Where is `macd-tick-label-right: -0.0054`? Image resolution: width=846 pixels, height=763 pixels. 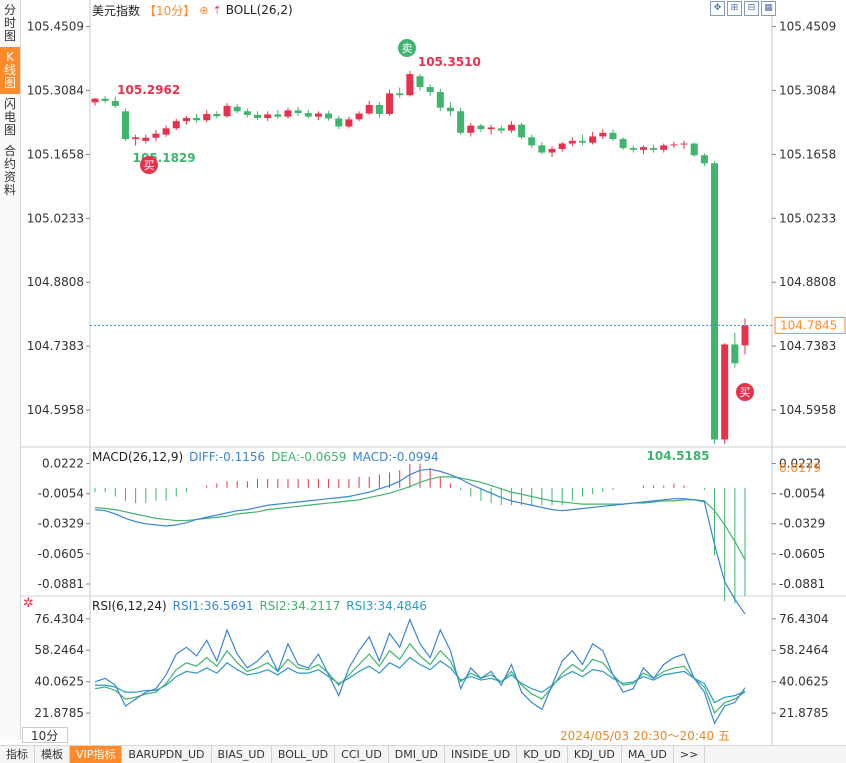
macd-tick-label-right: -0.0054 is located at coordinates (802, 494).